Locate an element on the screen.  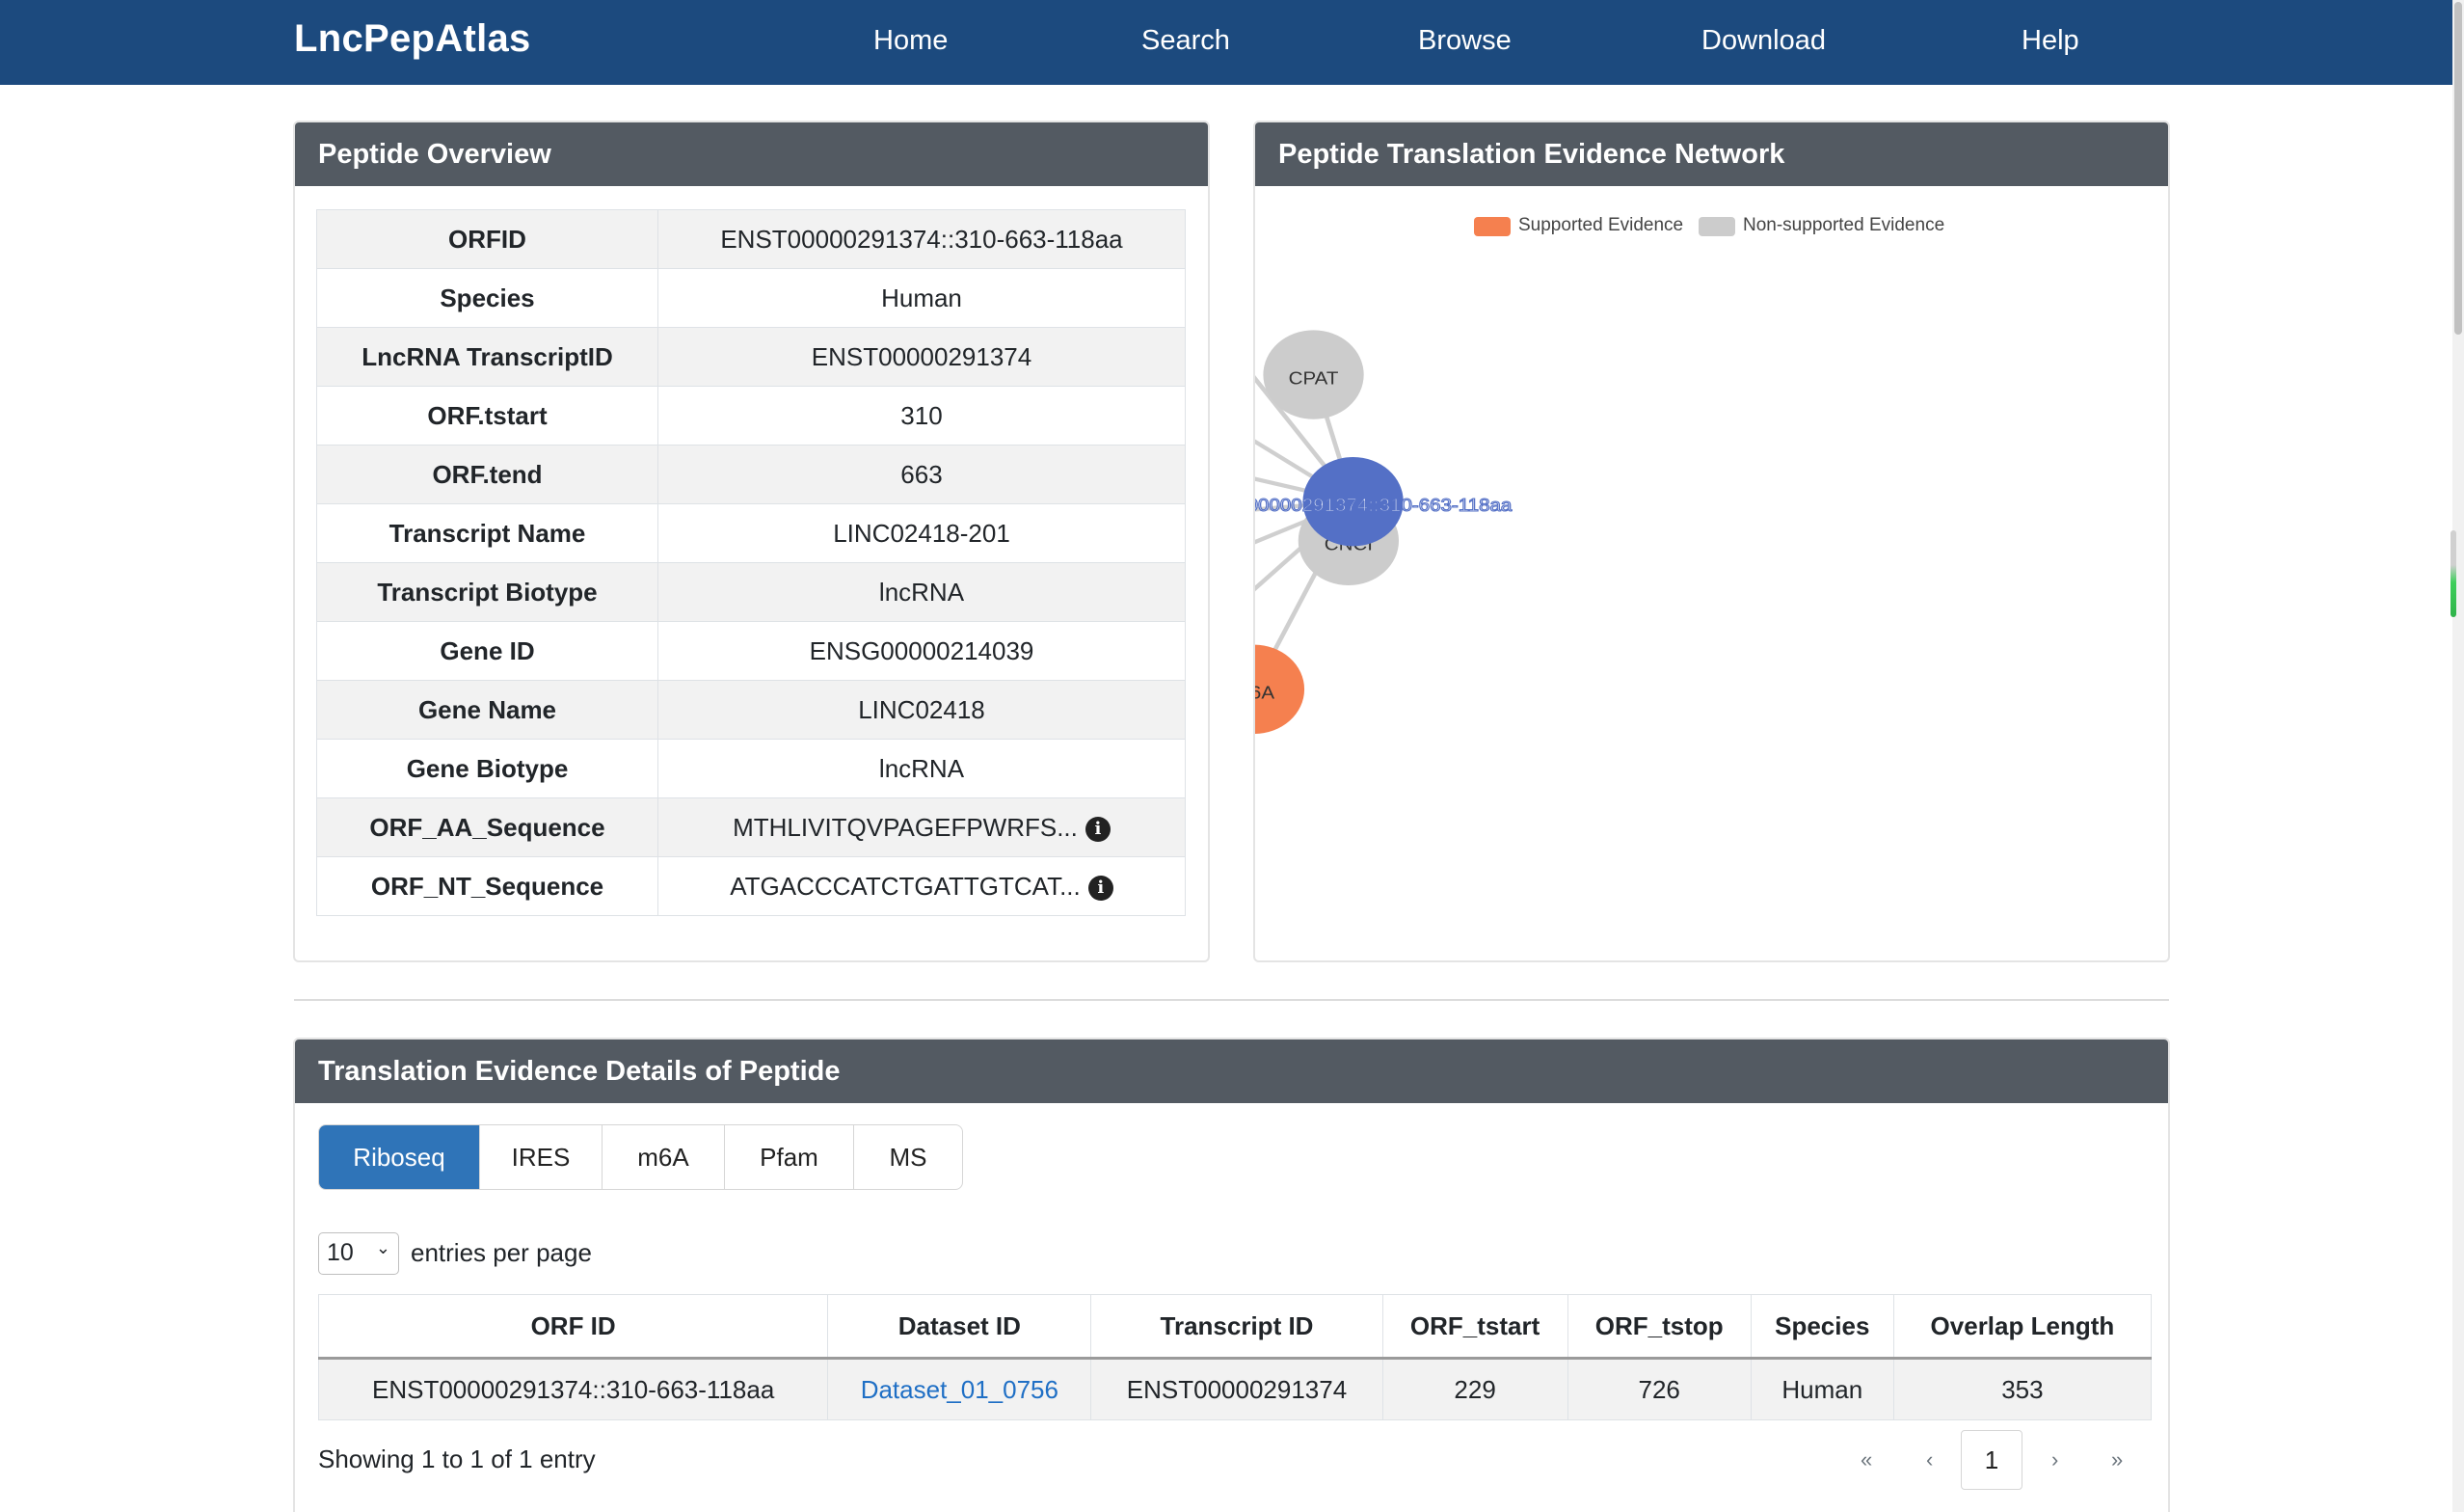
overview-value: ENST00000291374::310-663-118aa is located at coordinates (922, 239).